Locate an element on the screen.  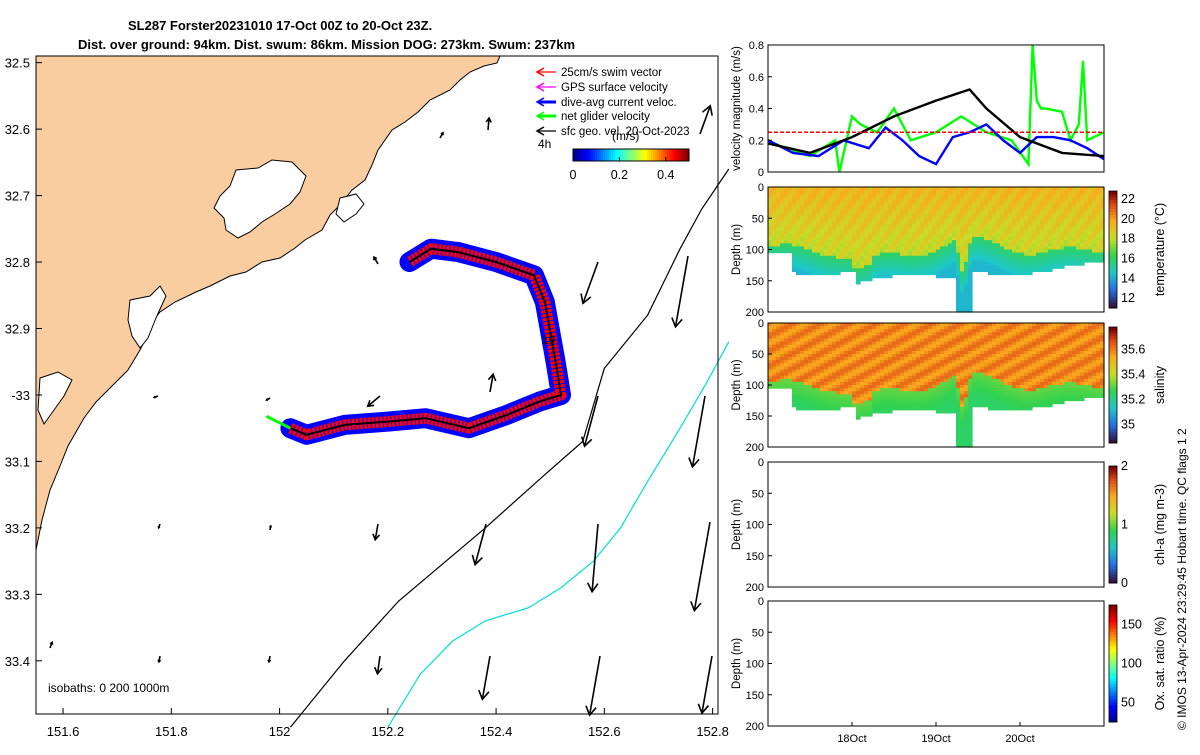
profile-y-tick-label: 0 is located at coordinates (761, 324).